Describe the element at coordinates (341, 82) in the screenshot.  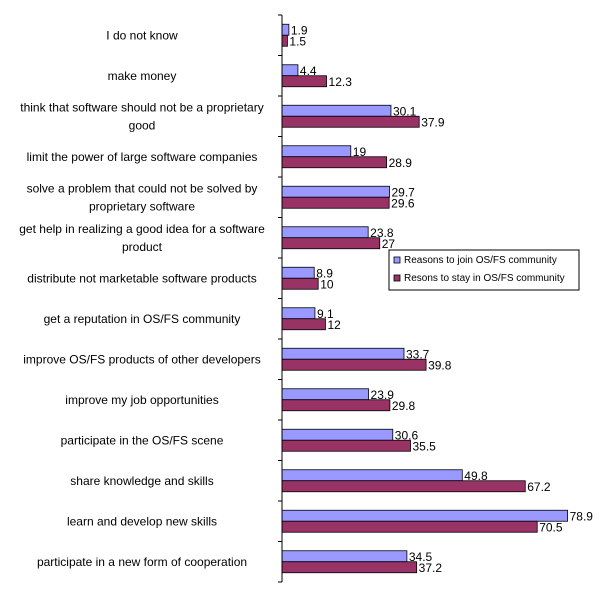
I see `data-label: 12.3` at that location.